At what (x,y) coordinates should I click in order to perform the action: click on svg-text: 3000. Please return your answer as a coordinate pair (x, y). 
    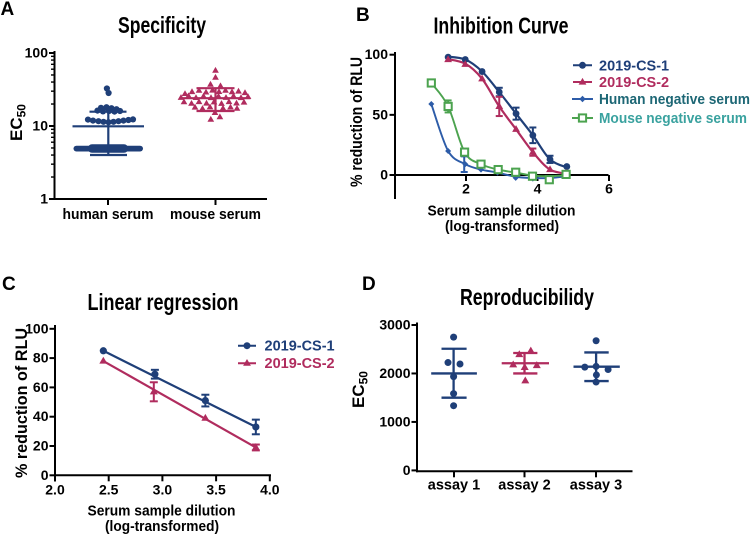
    Looking at the image, I should click on (394, 324).